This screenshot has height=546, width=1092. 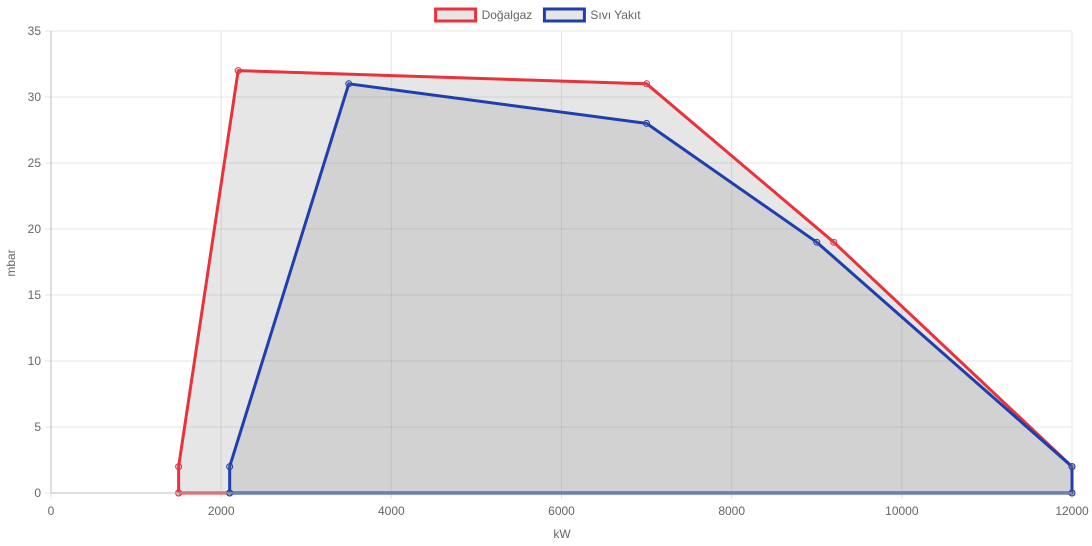 I want to click on legend: Doğalgaz Sıvı Yakıt, so click(x=537, y=15).